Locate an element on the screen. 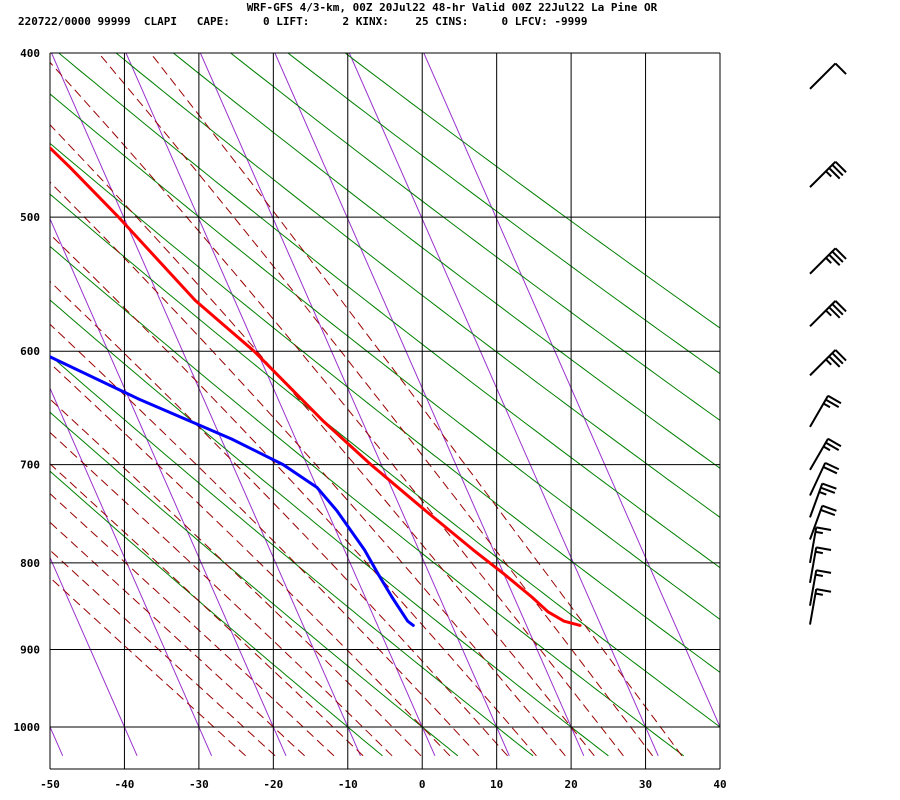 The height and width of the screenshot is (800, 900). x-tick-label: 0 is located at coordinates (422, 784).